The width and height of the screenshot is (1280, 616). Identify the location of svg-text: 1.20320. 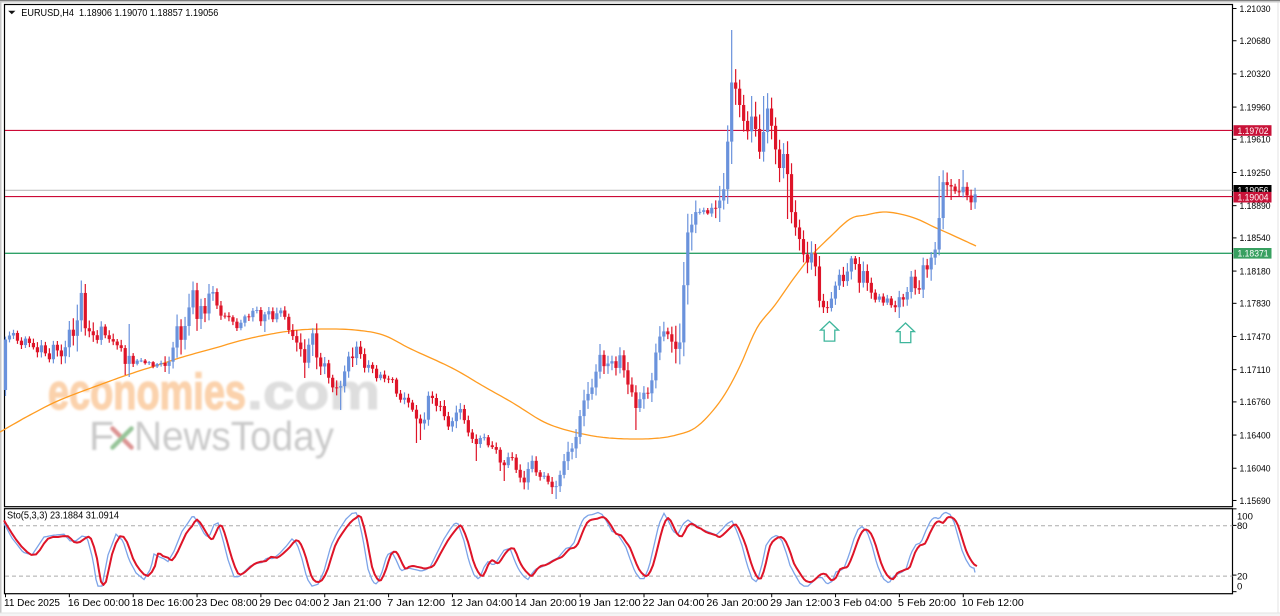
(1255, 74).